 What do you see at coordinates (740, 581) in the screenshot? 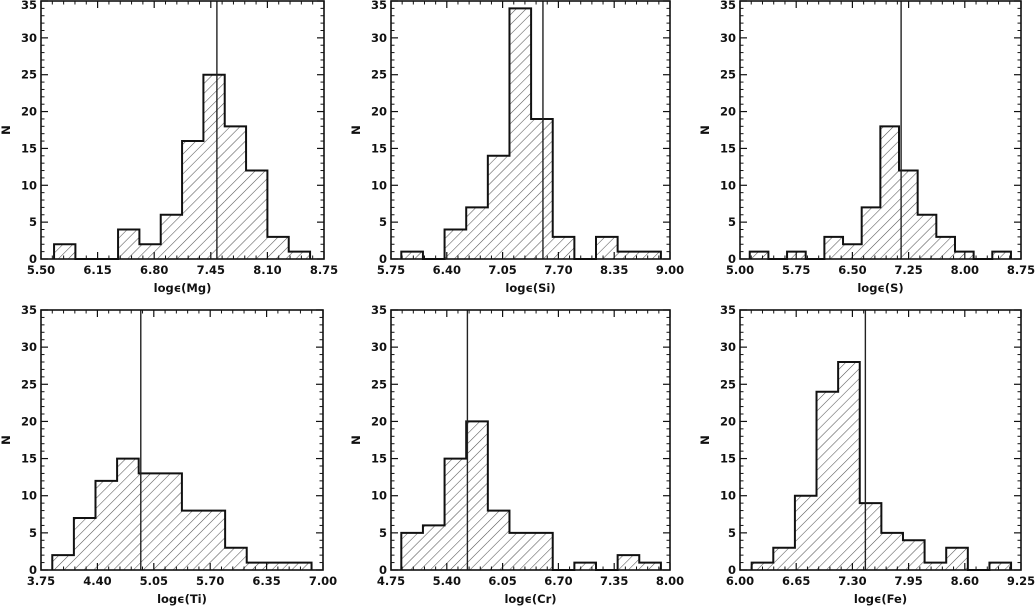
I see `x-tick-label: 6.00` at bounding box center [740, 581].